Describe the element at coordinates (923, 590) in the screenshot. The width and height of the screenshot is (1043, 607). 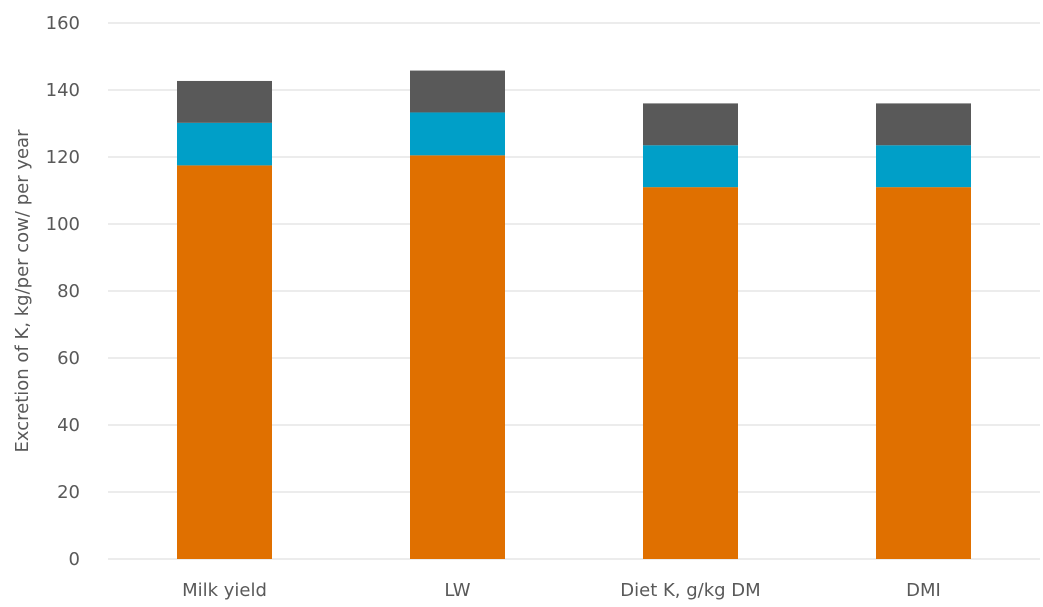
I see `x-tick-label: DMI` at that location.